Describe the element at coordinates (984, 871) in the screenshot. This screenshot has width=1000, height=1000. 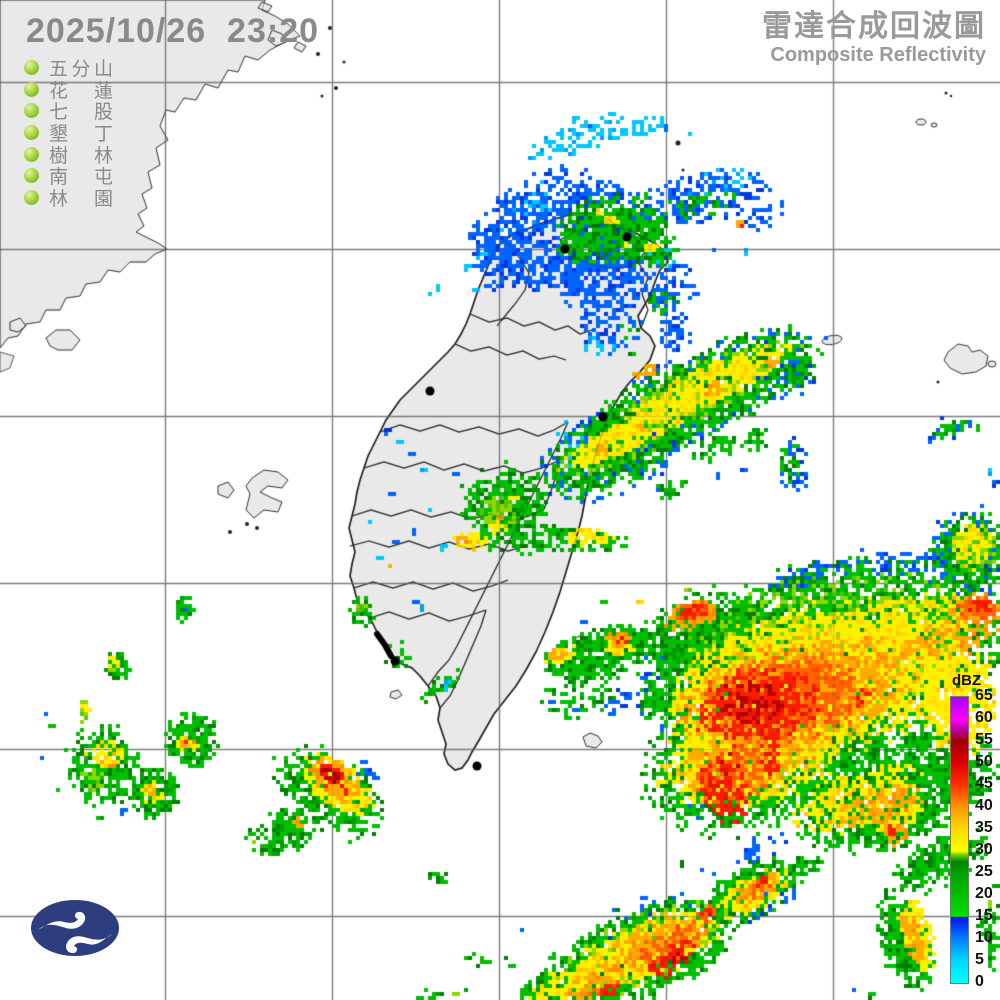
I see `dbz-tick-label: 25` at that location.